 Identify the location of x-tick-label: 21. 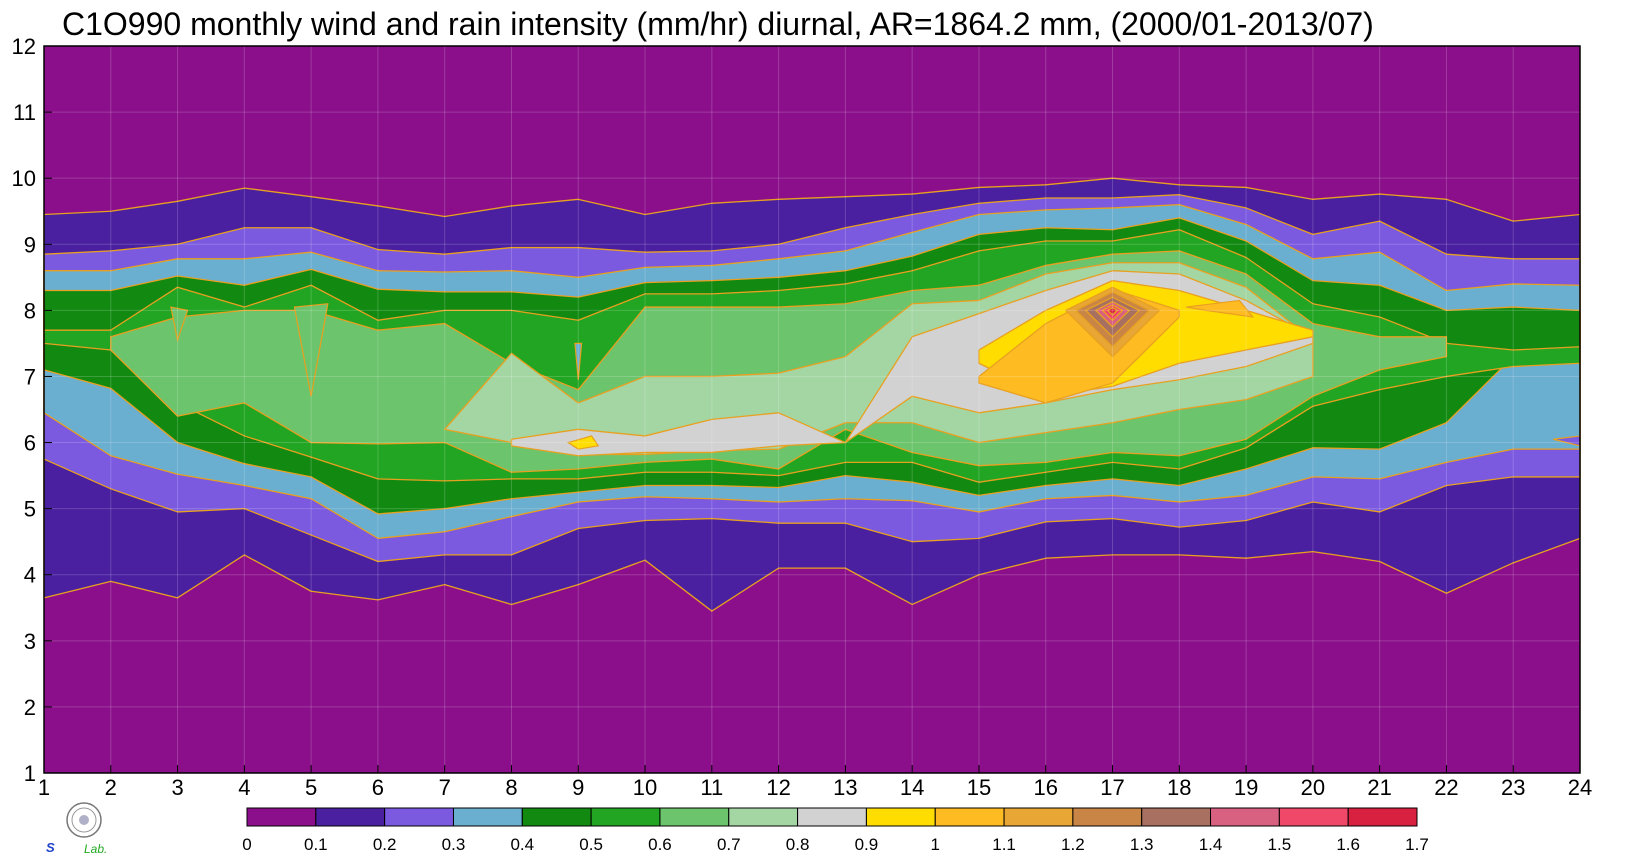
(1379, 787).